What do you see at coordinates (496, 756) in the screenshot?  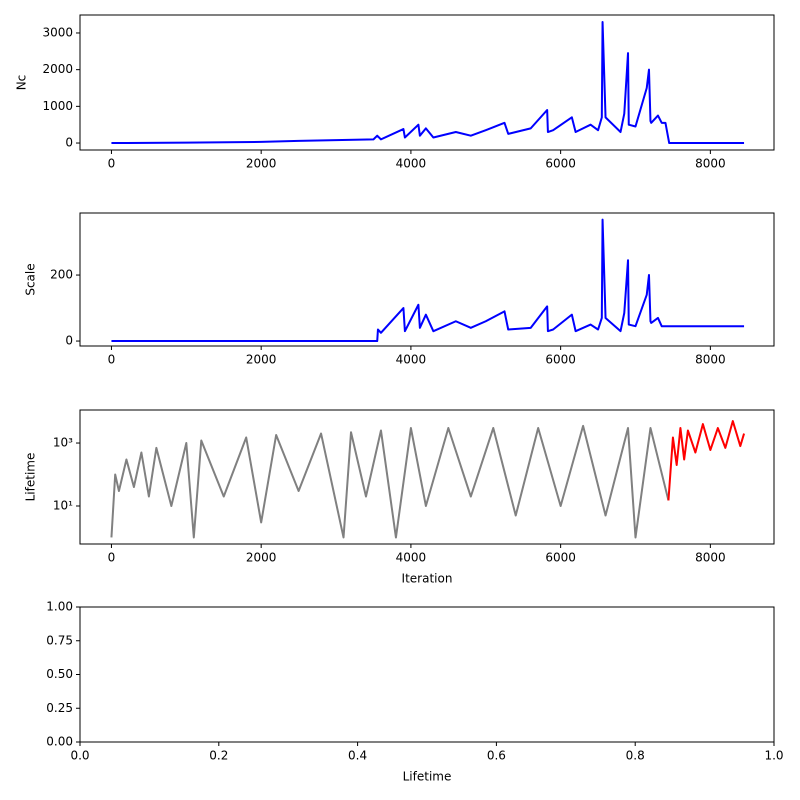 I see `x-tick-label: 0.6` at bounding box center [496, 756].